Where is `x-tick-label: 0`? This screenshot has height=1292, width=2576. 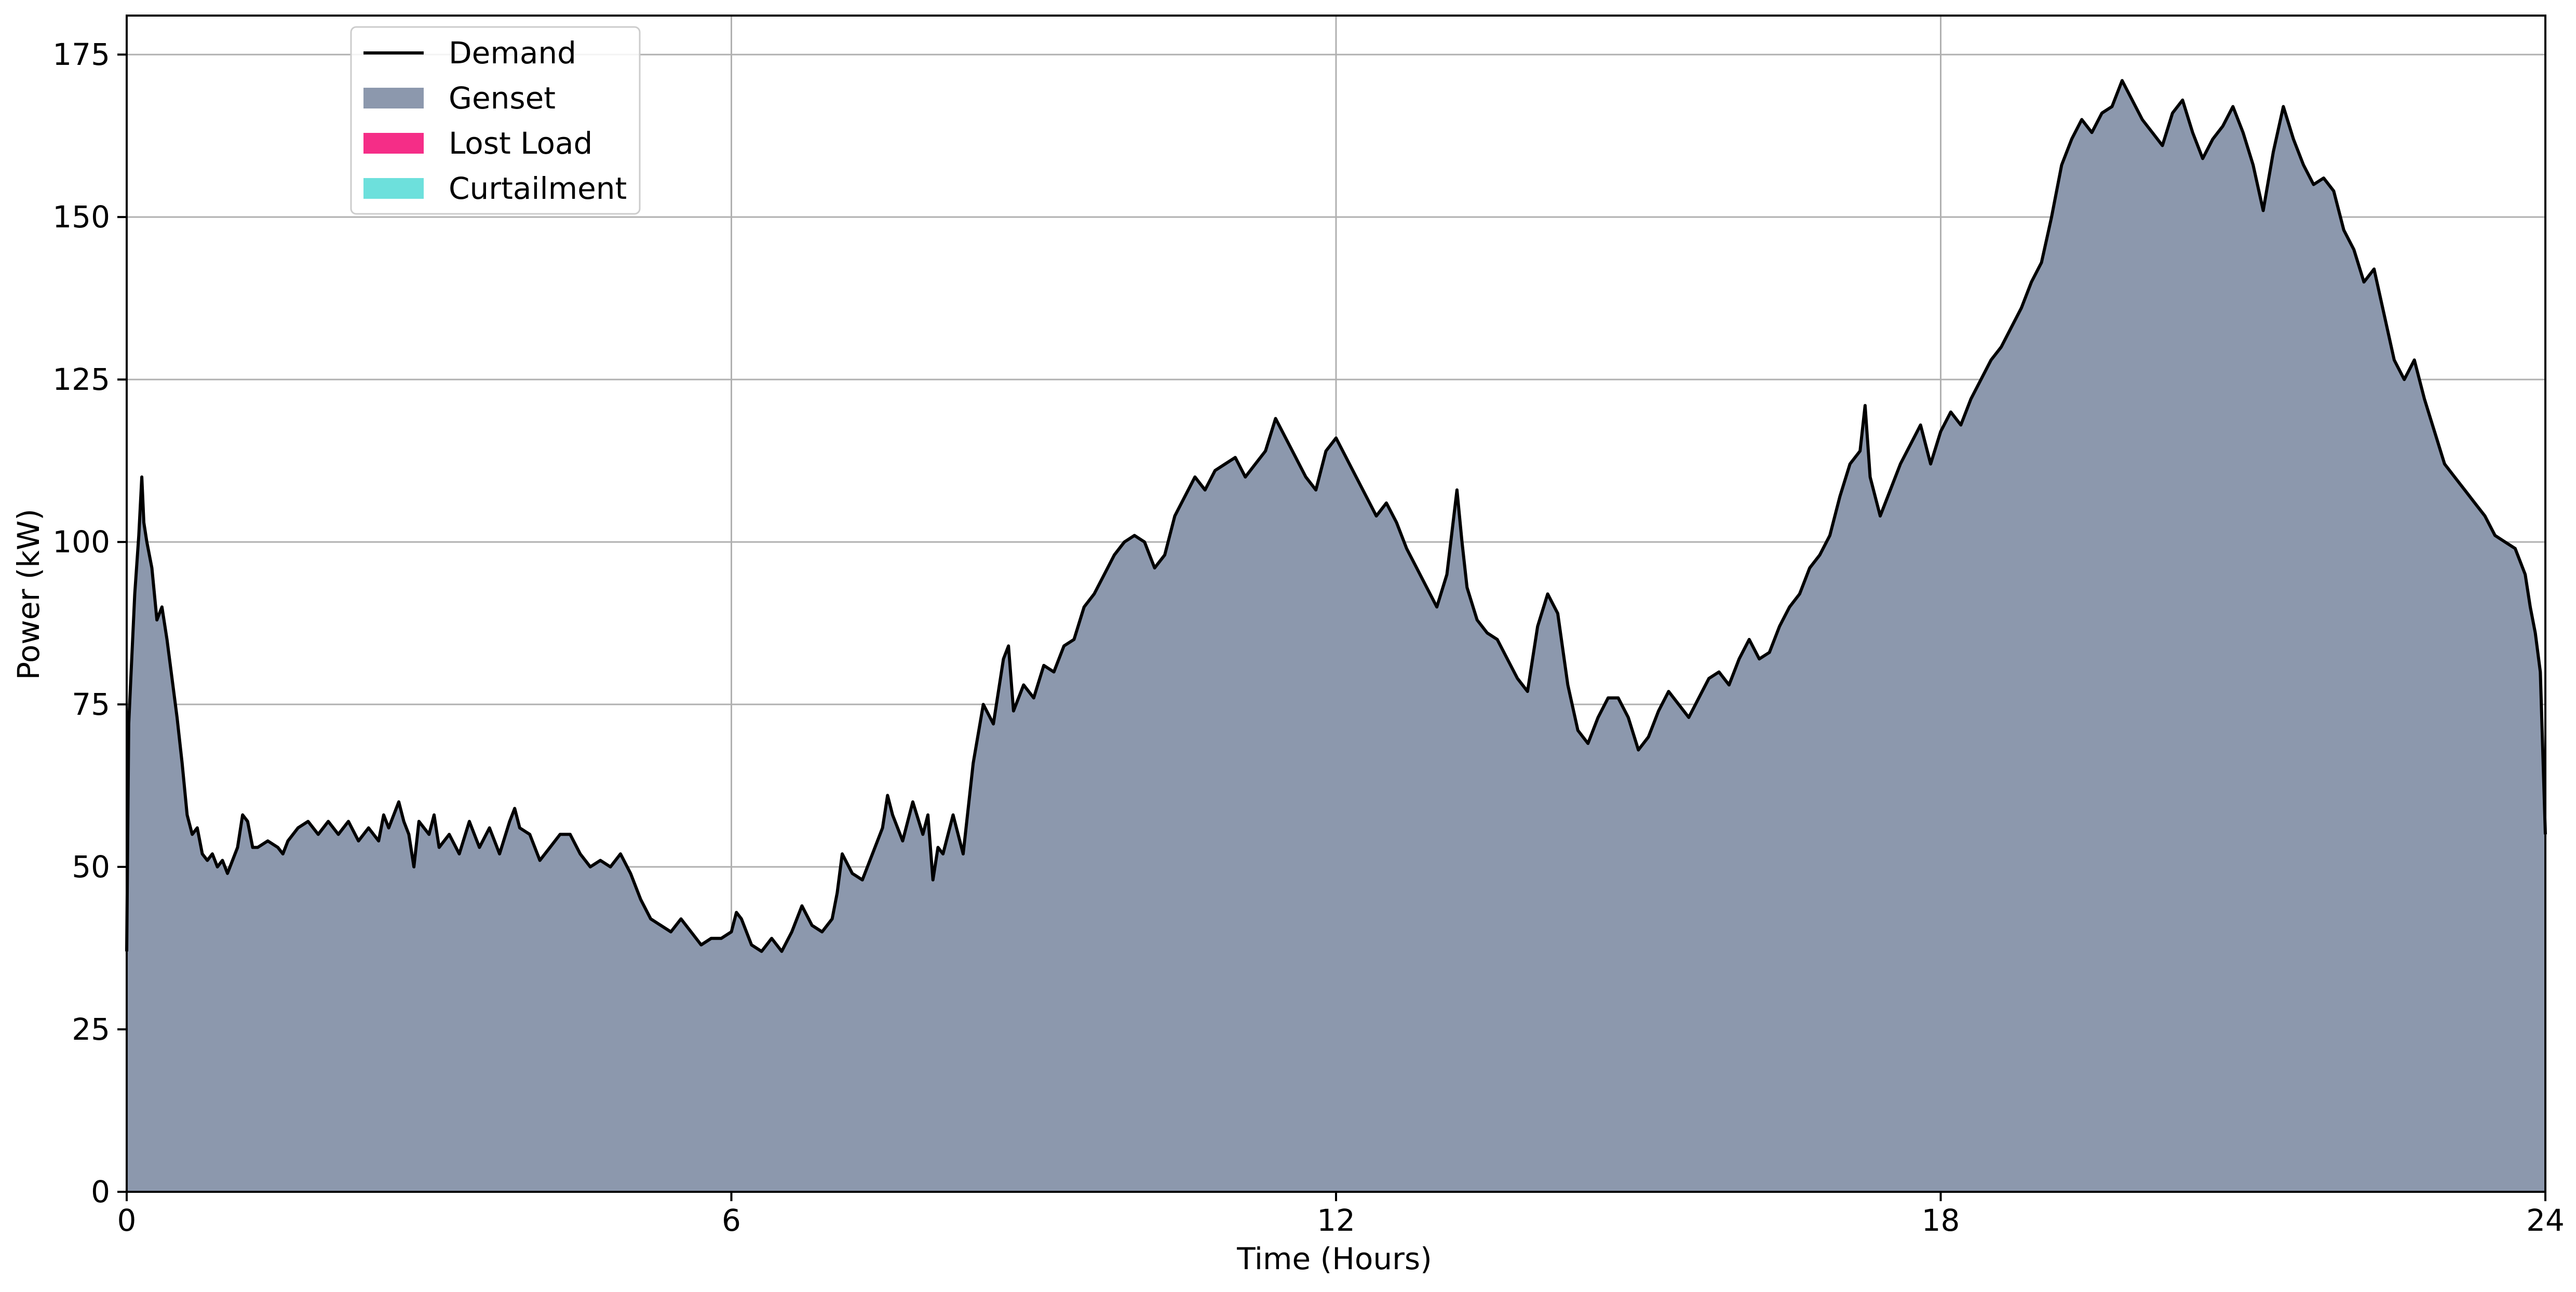
x-tick-label: 0 is located at coordinates (127, 1220).